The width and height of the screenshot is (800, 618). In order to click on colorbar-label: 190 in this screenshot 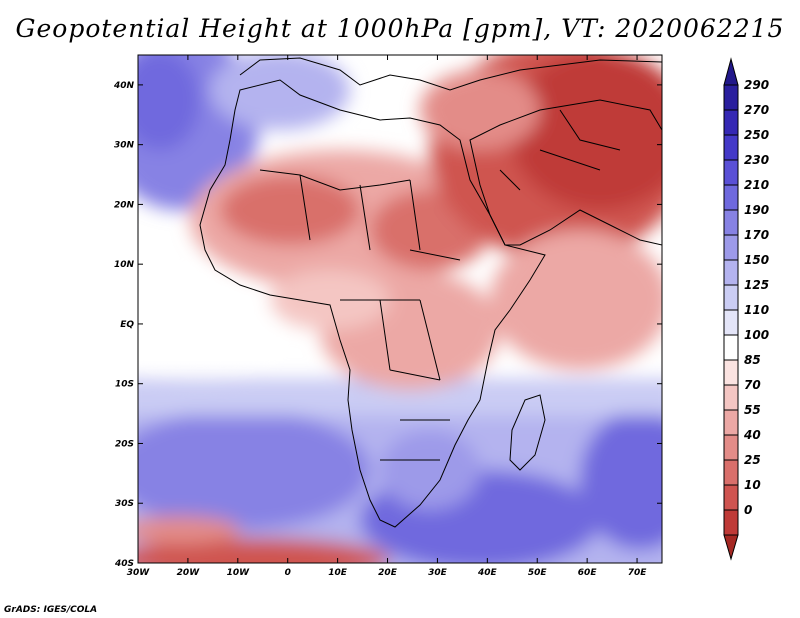, I will do `click(756, 210)`.